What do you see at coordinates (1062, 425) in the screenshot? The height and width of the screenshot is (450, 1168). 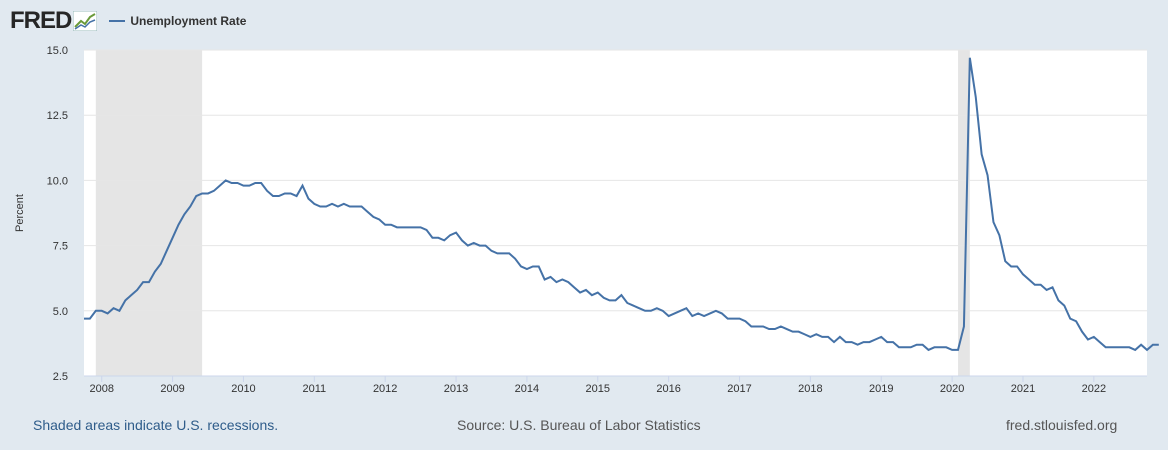 I see `fred-site-link: fred.stlouisfed.org` at bounding box center [1062, 425].